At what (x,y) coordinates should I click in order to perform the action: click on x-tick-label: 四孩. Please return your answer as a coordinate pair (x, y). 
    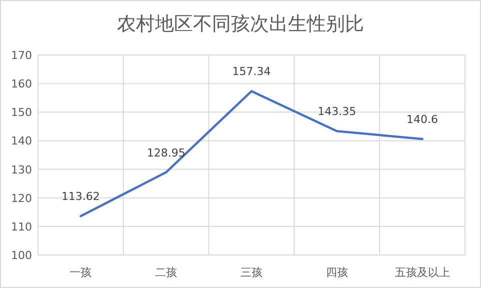
    Looking at the image, I should click on (337, 272).